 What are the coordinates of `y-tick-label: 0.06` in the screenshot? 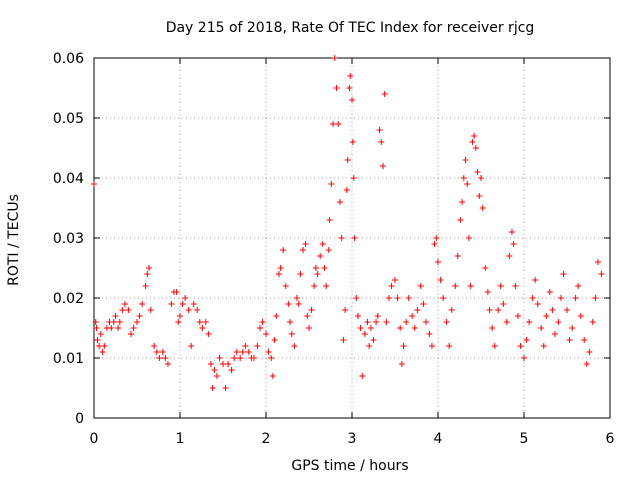 It's located at (68, 59).